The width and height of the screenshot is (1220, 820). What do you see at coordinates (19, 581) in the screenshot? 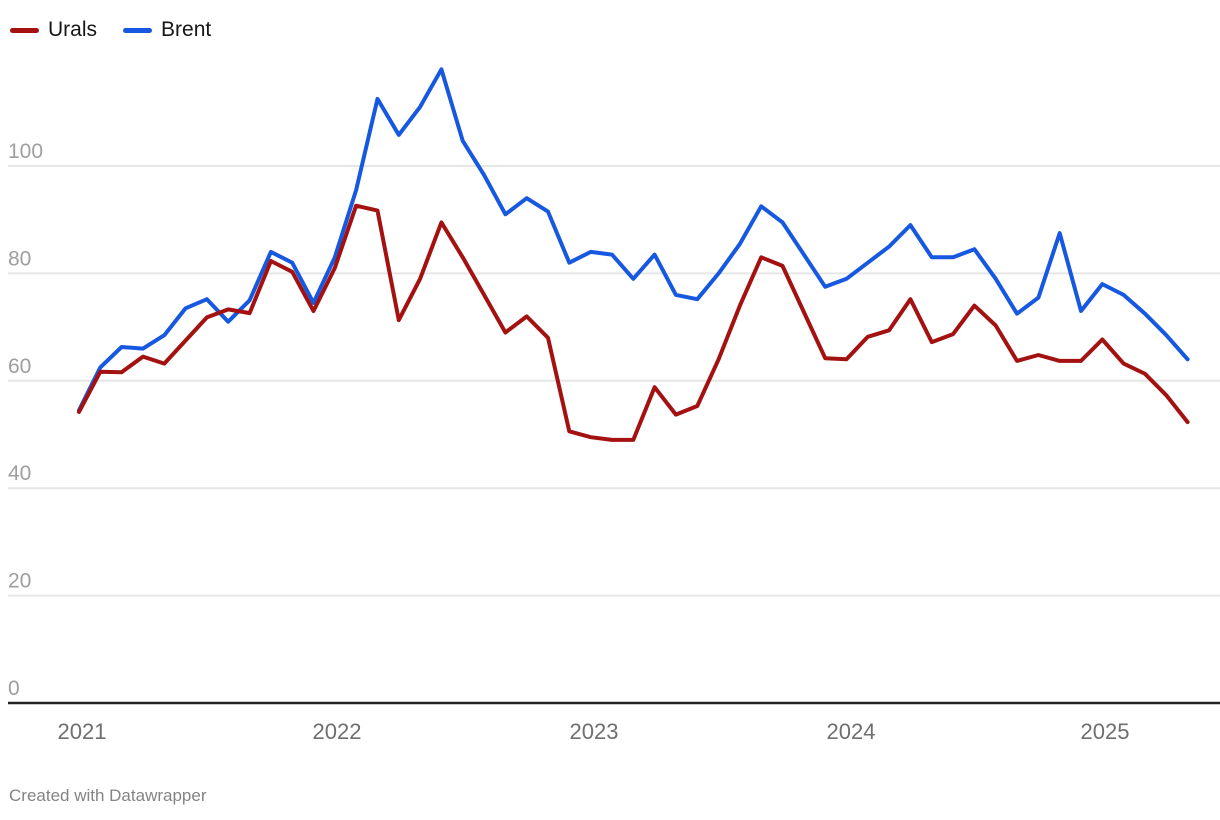
I see `y-tick-label-20: 20` at bounding box center [19, 581].